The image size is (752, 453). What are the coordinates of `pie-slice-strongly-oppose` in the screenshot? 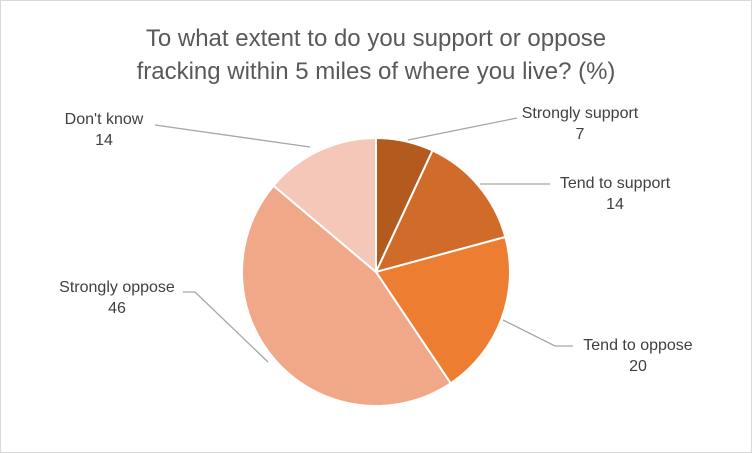 It's located at (347, 295).